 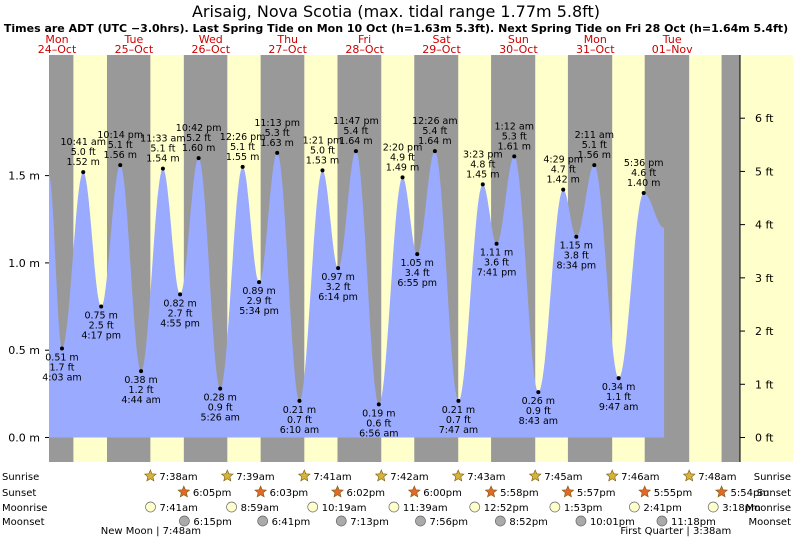 What do you see at coordinates (219, 418) in the screenshot?
I see `low-tide-label: 5:26 am` at bounding box center [219, 418].